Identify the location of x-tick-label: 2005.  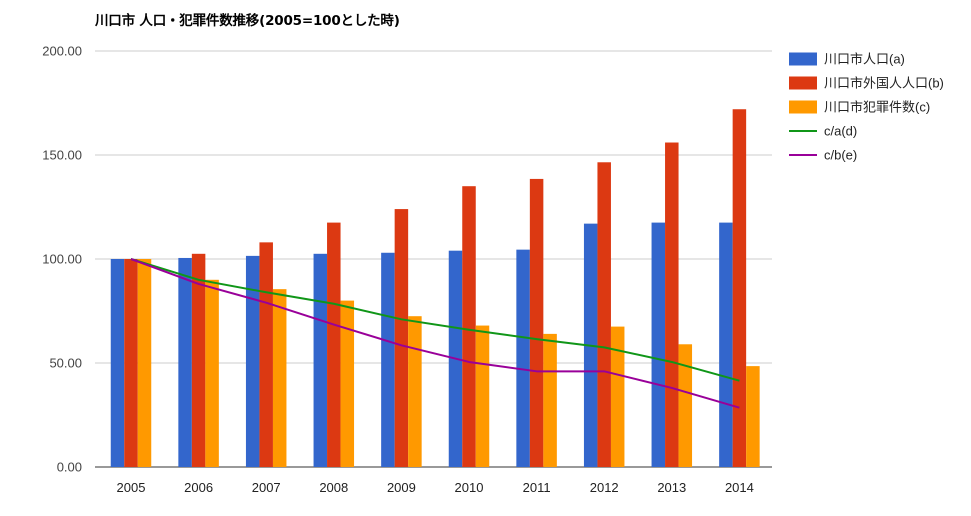
(131, 487).